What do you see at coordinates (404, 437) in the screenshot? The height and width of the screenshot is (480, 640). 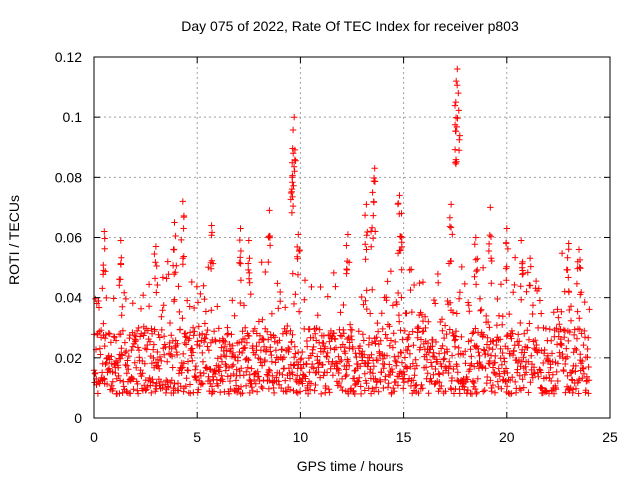 I see `x-tick-label: 15` at bounding box center [404, 437].